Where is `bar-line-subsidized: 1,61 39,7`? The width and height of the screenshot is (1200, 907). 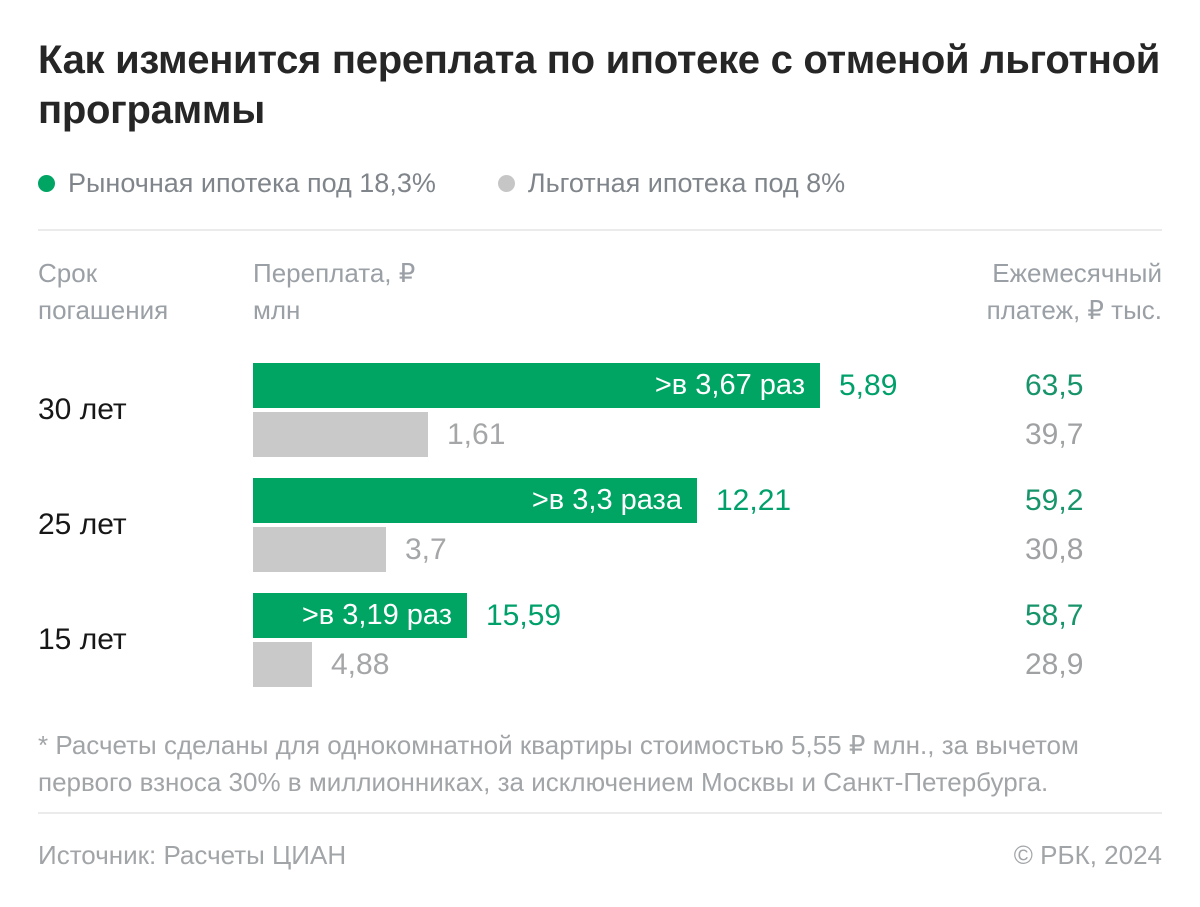 bar-line-subsidized: 1,61 39,7 is located at coordinates (707, 435).